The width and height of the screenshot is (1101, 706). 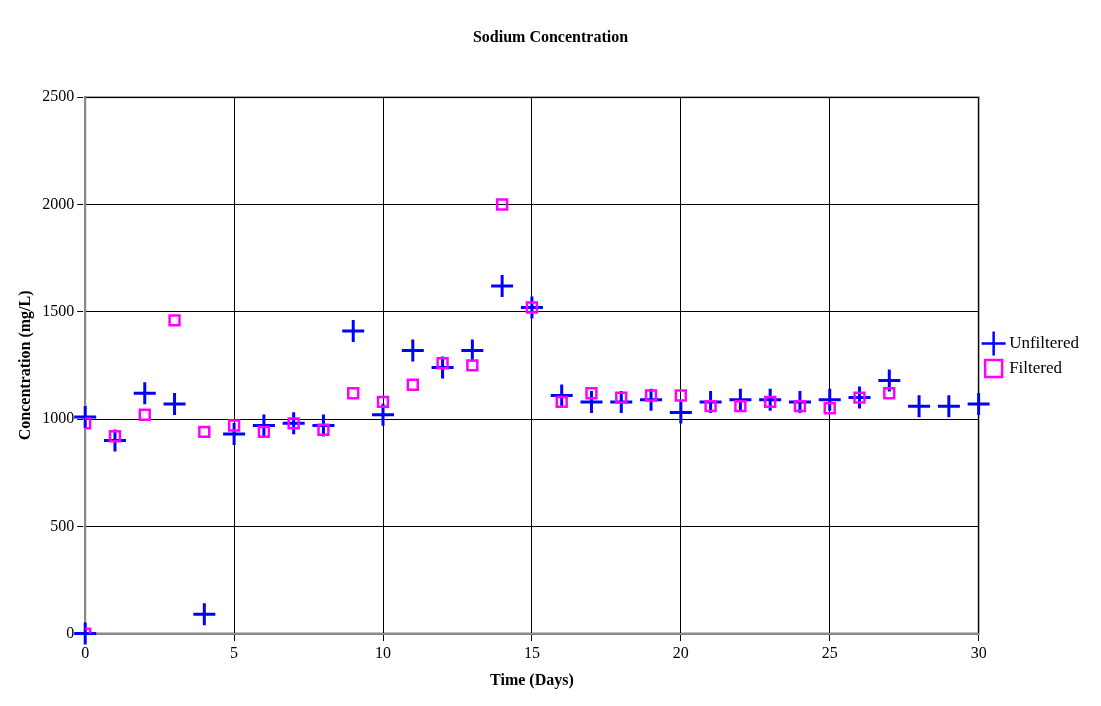 What do you see at coordinates (58, 203) in the screenshot?
I see `y-tick-label: 2000` at bounding box center [58, 203].